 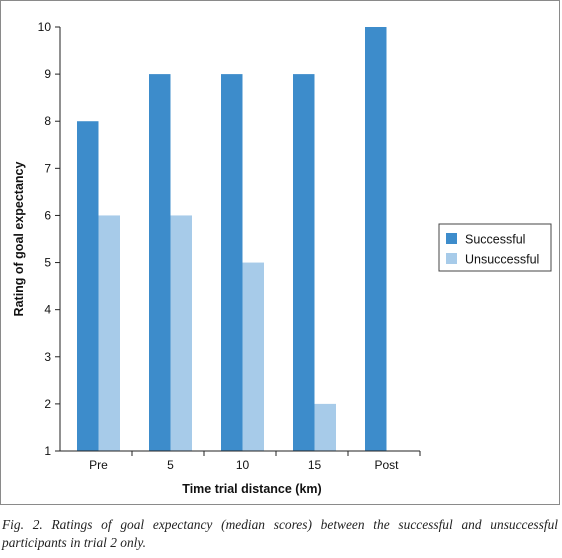 I want to click on y-tick-label-1: 1, so click(x=47, y=451).